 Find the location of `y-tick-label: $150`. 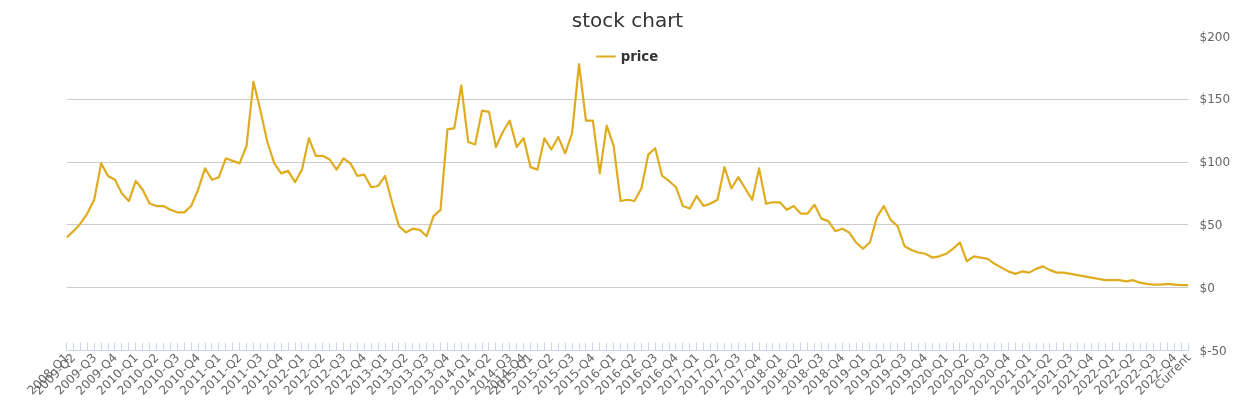

y-tick-label: $150 is located at coordinates (1215, 99).